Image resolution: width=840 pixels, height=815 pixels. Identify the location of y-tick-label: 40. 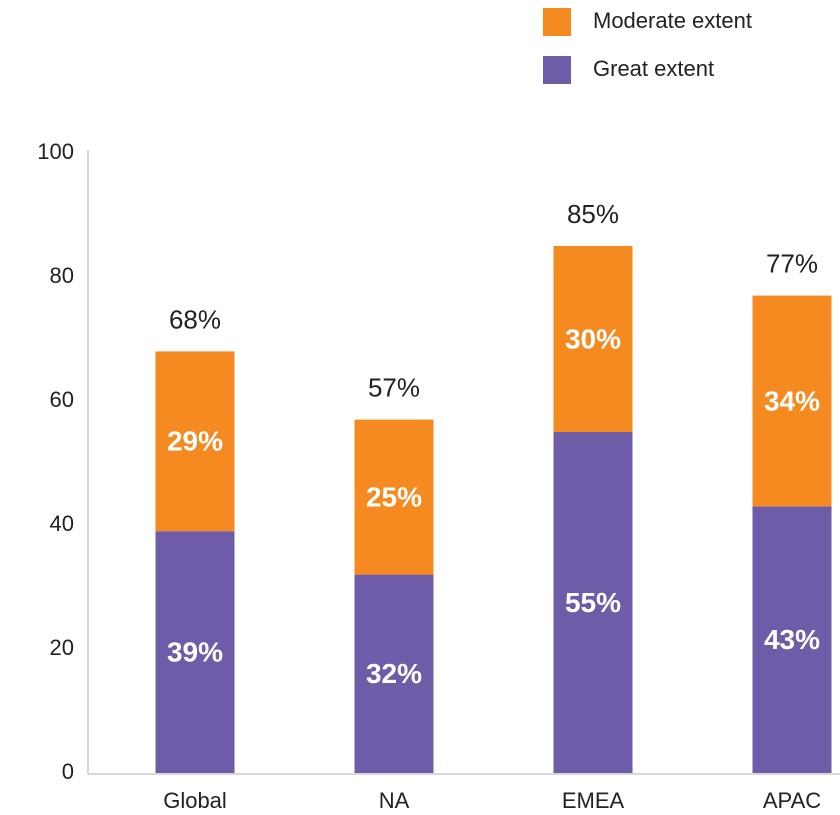
(62, 523).